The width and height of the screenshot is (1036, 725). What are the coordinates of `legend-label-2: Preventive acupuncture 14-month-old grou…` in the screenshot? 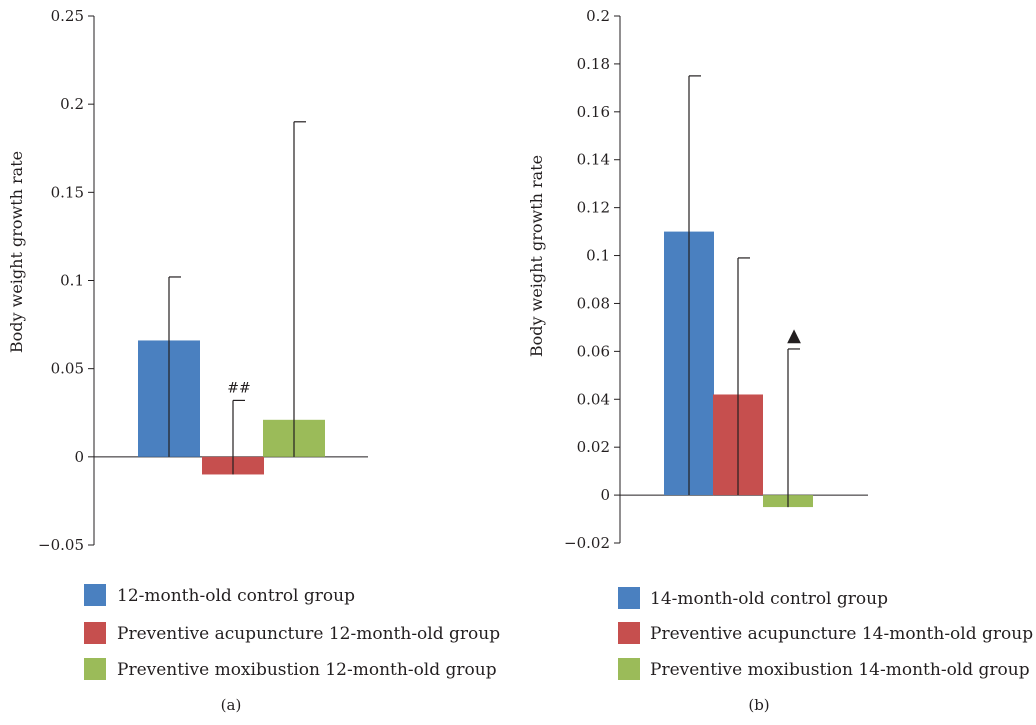 It's located at (841, 634).